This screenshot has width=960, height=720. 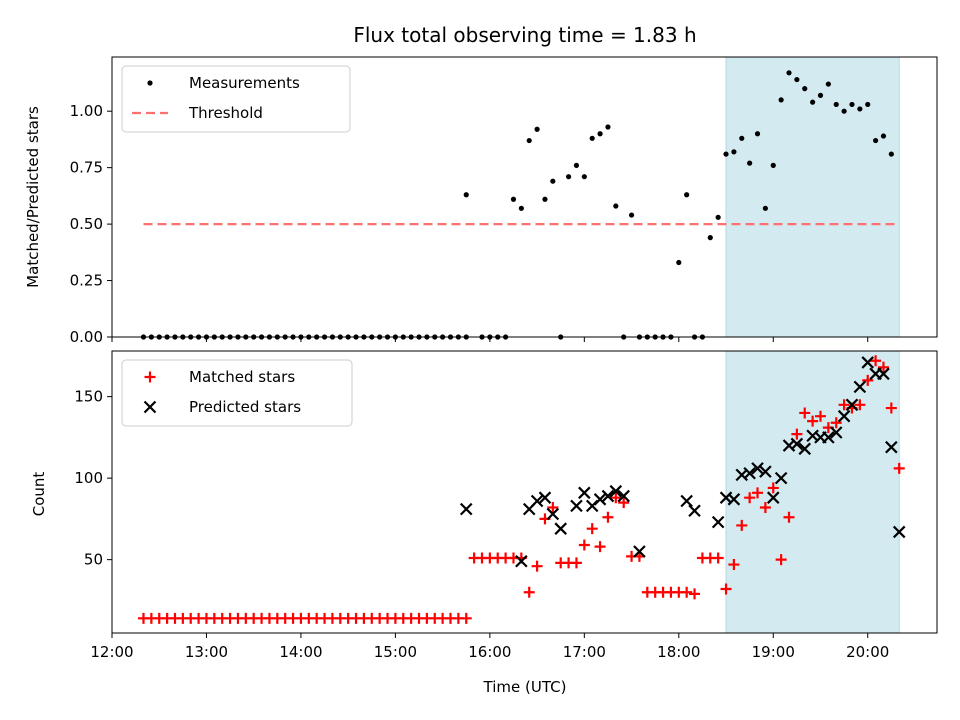 I want to click on x-tick-label-6: 18:00, so click(x=678, y=652).